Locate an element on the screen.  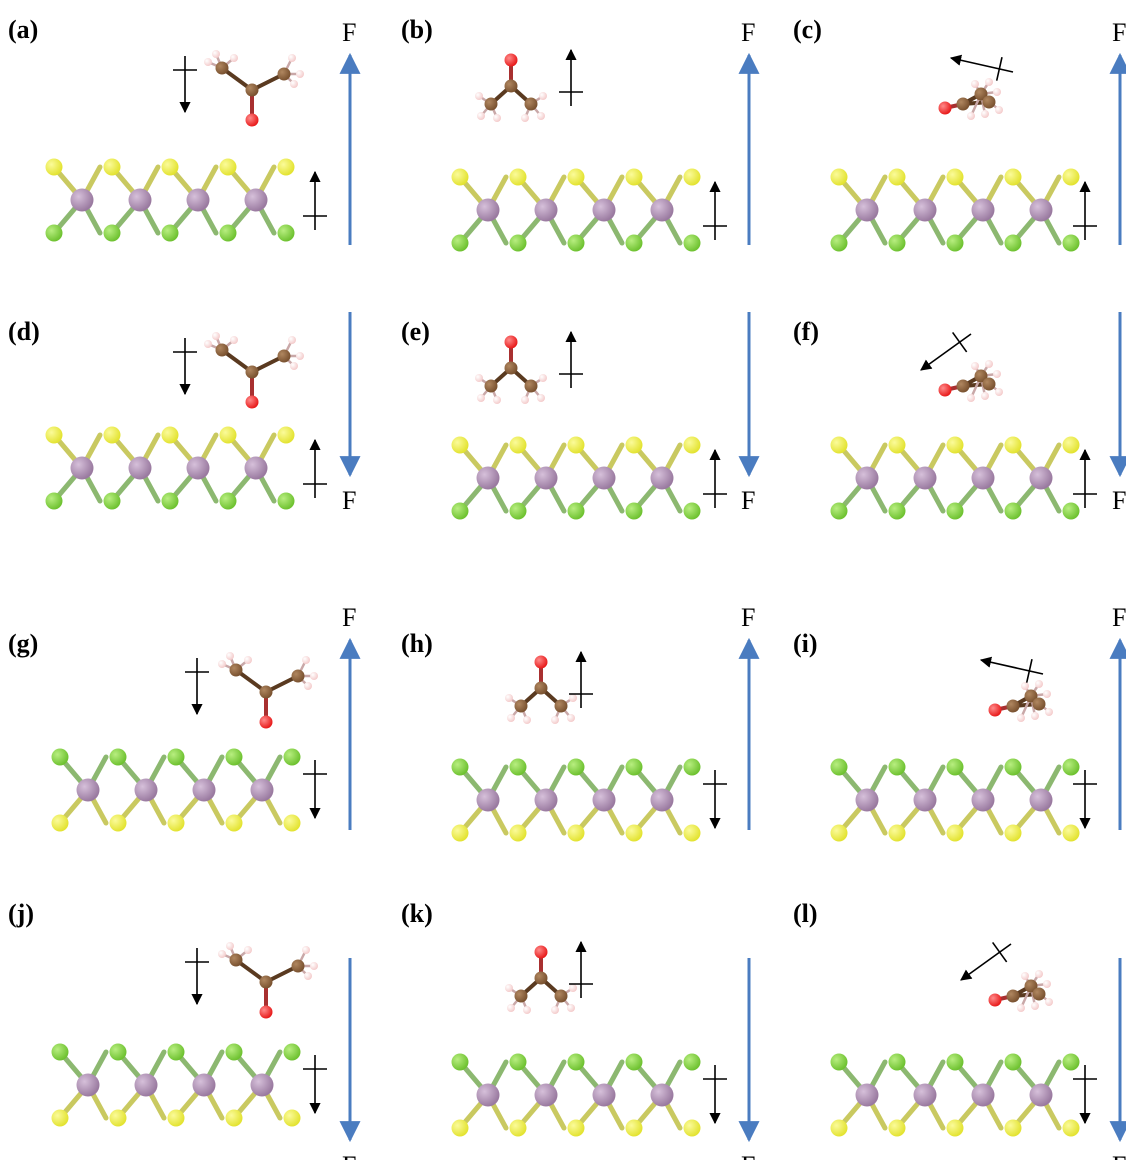
panel-label: (k) is located at coordinates (417, 913).